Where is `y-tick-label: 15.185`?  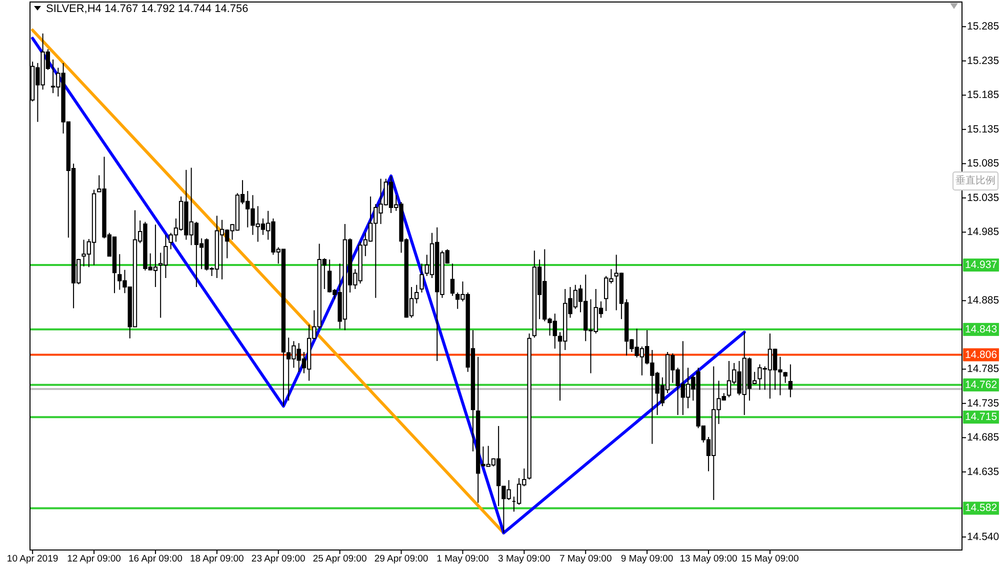 y-tick-label: 15.185 is located at coordinates (983, 95).